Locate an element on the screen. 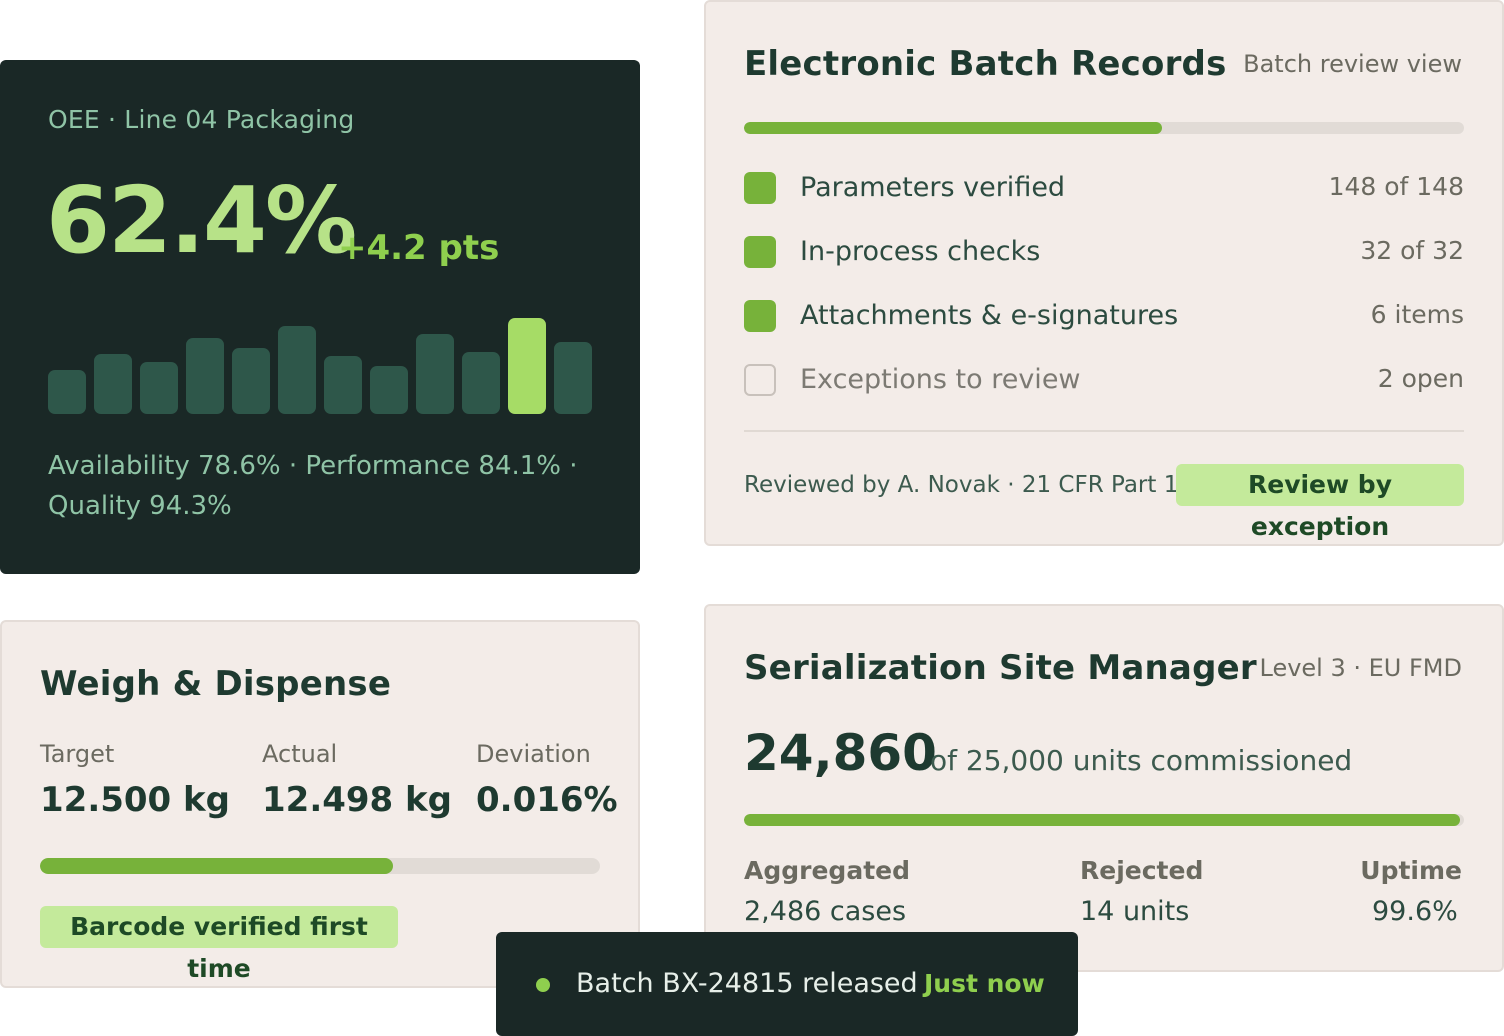 Image resolution: width=1504 pixels, height=1036 pixels. barcode-verified-badge: Barcode verified first time is located at coordinates (219, 944).